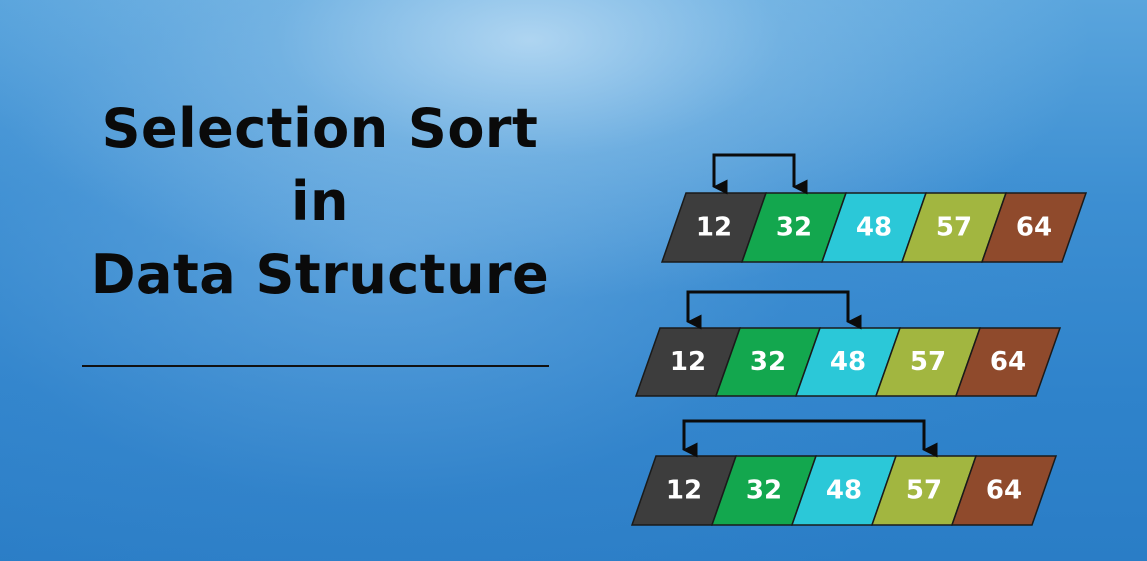 The image size is (1147, 561). I want to click on title-line-2: in, so click(320, 201).